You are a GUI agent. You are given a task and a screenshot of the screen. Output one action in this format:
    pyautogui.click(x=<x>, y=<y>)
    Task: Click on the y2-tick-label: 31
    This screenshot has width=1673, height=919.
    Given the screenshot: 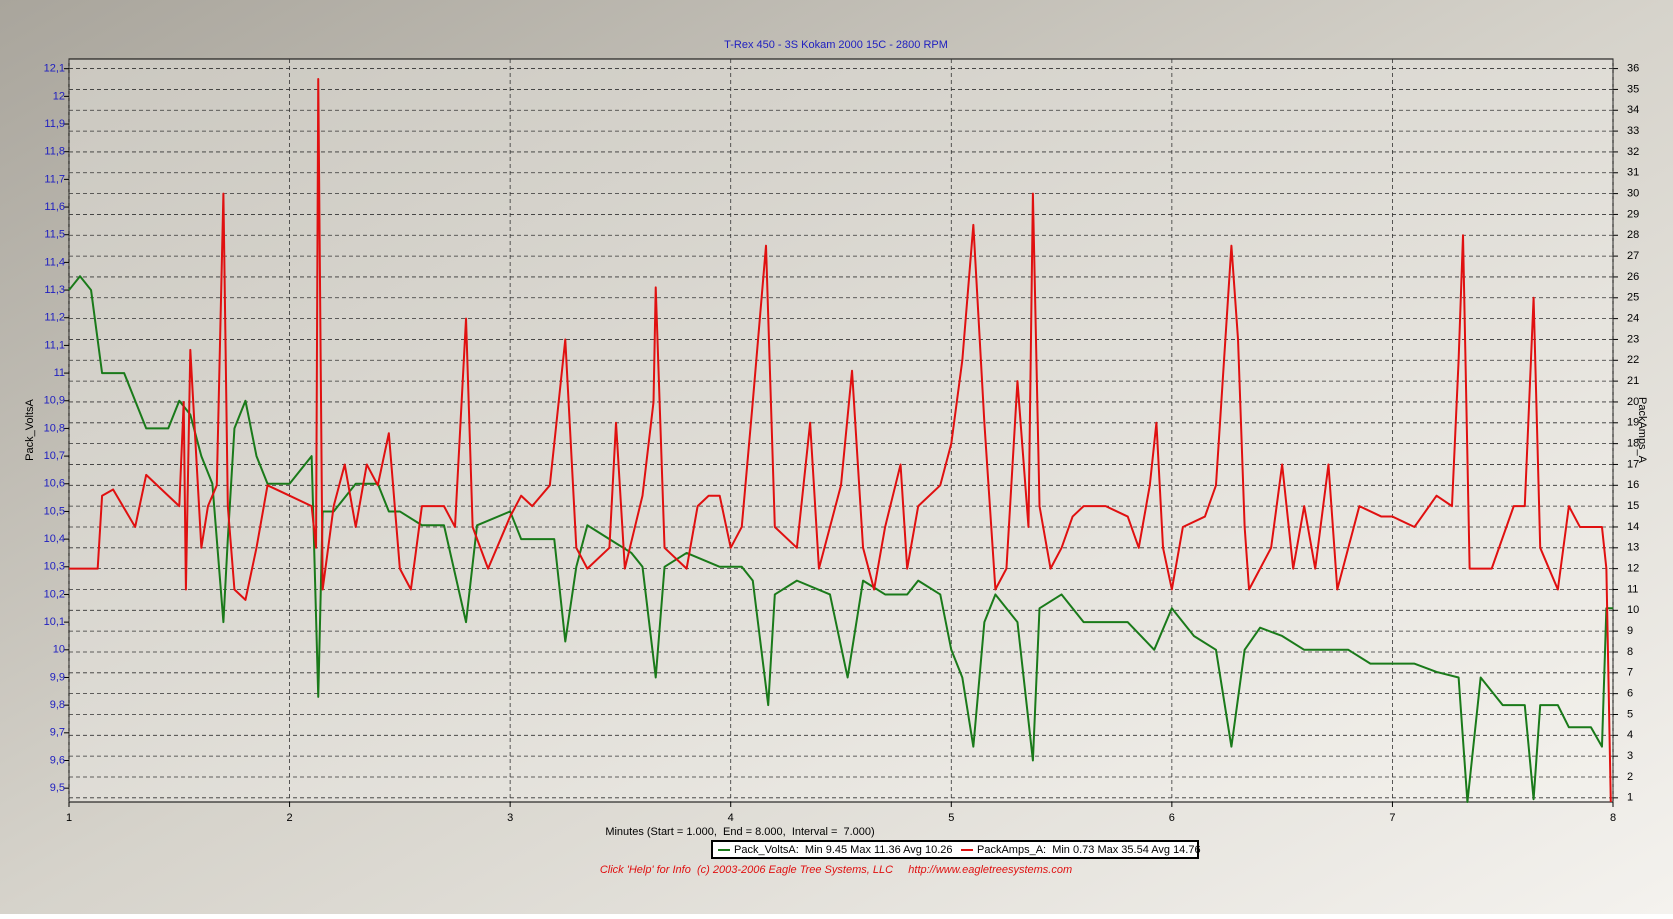 What is the action you would take?
    pyautogui.click(x=1633, y=173)
    